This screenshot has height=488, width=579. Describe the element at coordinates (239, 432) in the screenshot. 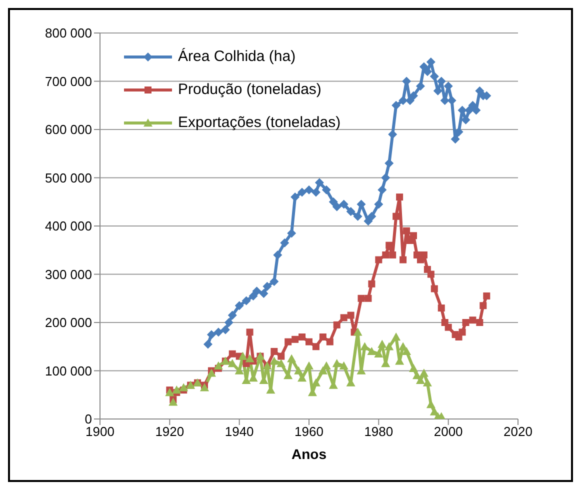

I see `x-tick-label: 1940` at that location.